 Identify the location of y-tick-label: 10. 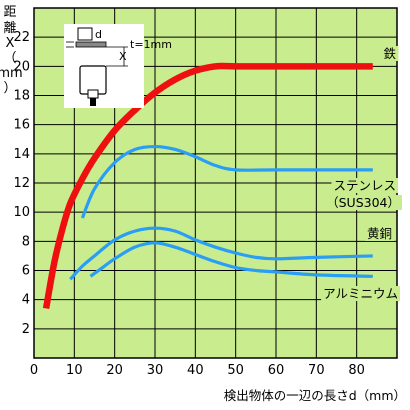
(21, 212).